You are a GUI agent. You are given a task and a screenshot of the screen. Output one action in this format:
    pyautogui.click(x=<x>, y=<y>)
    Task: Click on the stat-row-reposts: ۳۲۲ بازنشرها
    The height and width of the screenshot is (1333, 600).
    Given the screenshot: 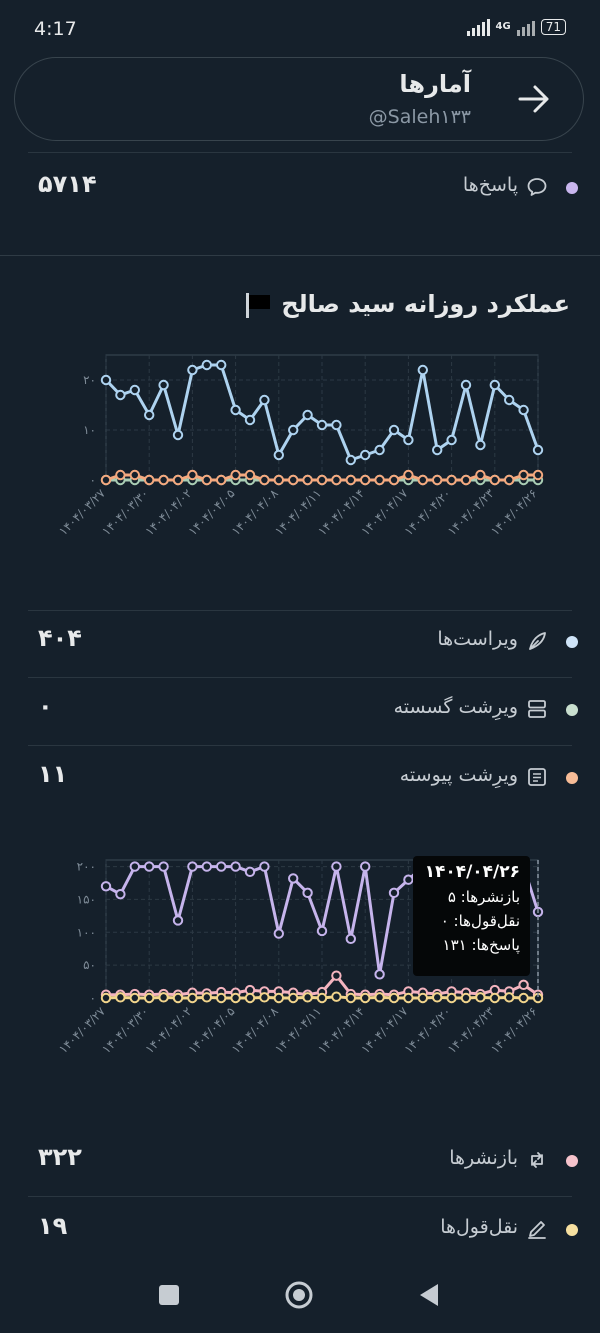 What is the action you would take?
    pyautogui.click(x=300, y=1163)
    